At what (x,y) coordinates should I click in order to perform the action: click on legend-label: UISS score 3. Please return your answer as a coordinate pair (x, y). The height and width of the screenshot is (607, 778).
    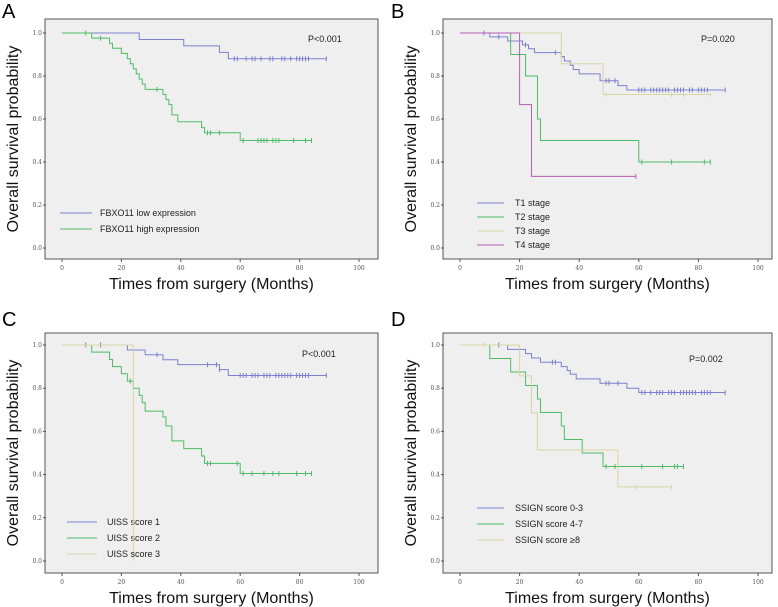
    Looking at the image, I should click on (133, 554).